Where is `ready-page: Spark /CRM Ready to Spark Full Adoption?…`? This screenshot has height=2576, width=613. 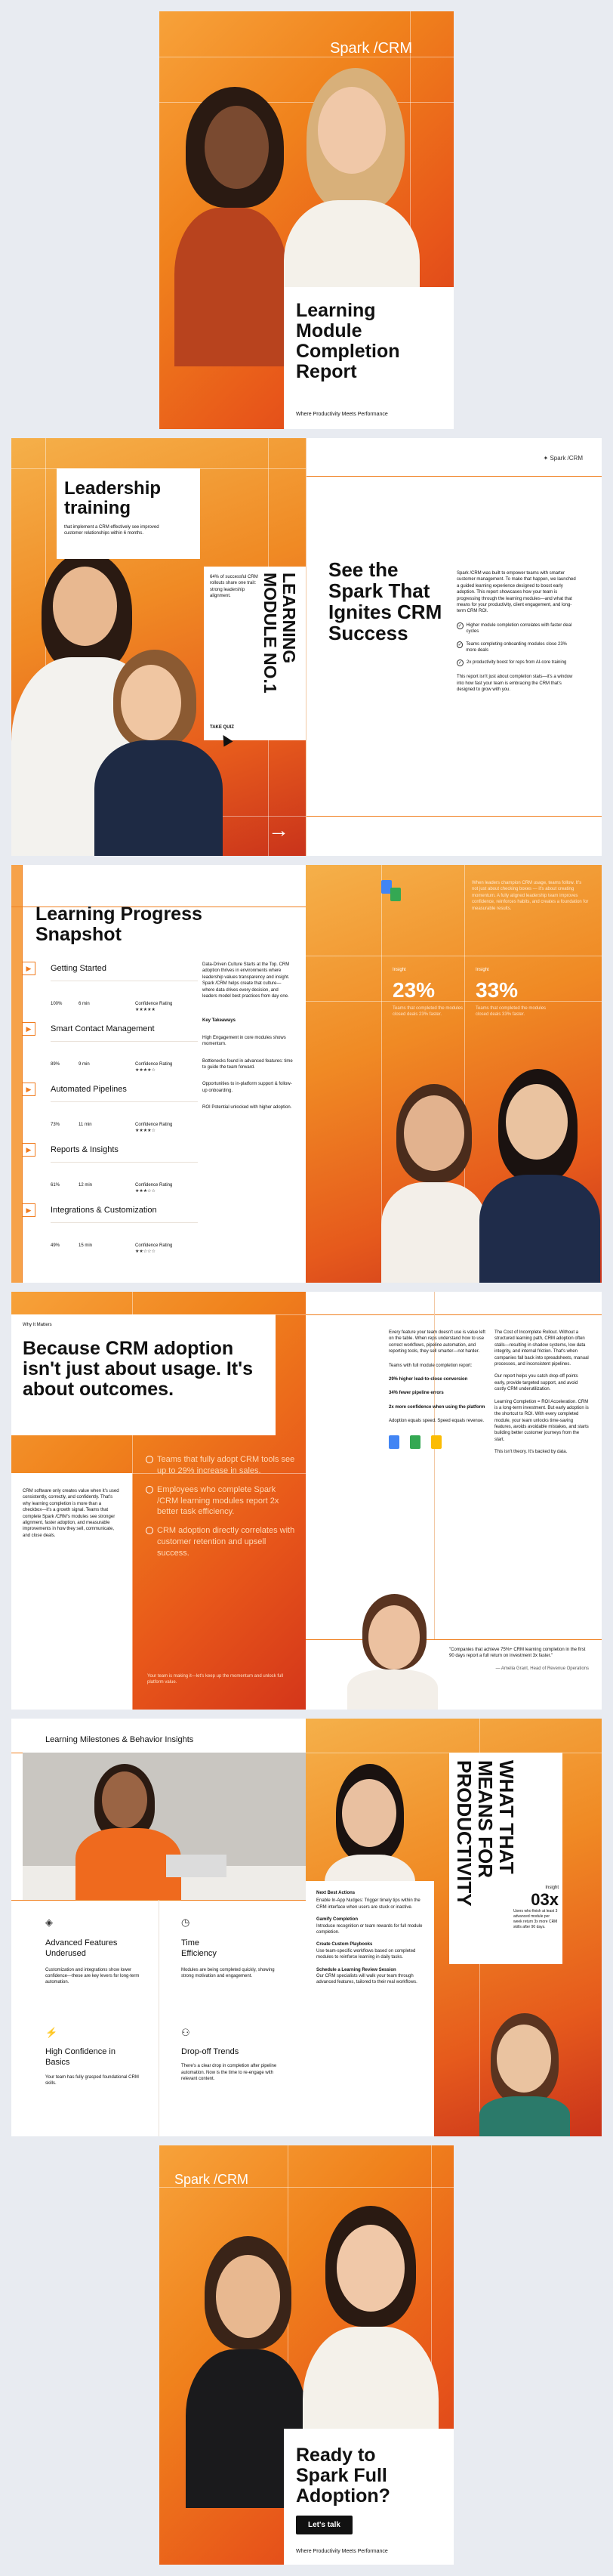 ready-page: Spark /CRM Ready to Spark Full Adoption?… is located at coordinates (306, 2355).